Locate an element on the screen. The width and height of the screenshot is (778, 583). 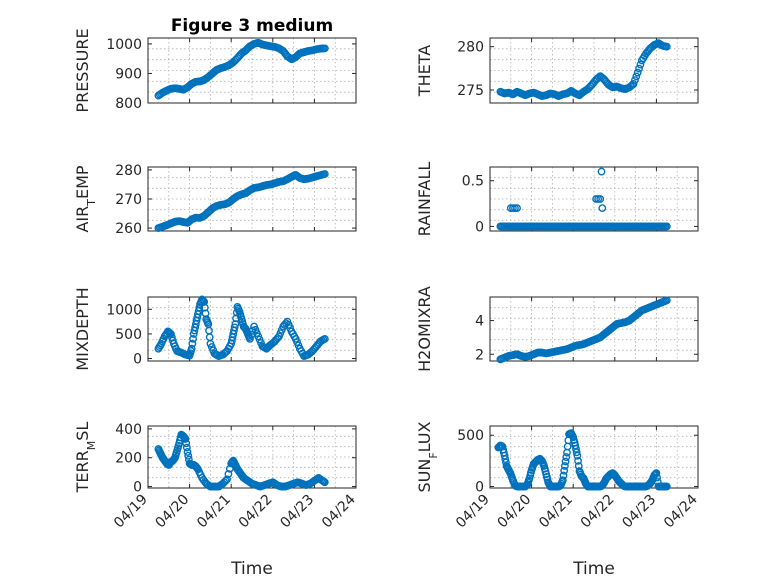
axes-box-pressure is located at coordinates (252, 70).